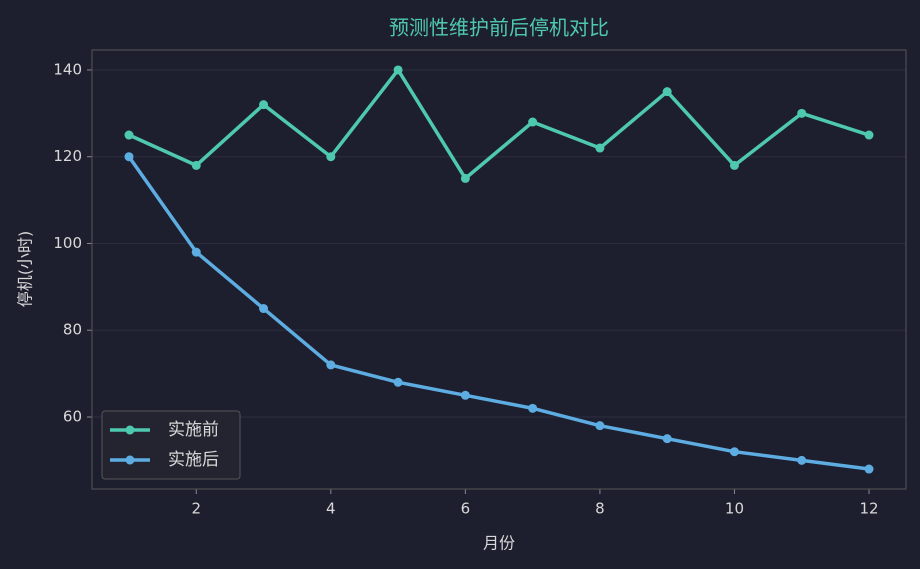 This screenshot has height=569, width=920. What do you see at coordinates (72, 330) in the screenshot?
I see `y-tick-label: 80` at bounding box center [72, 330].